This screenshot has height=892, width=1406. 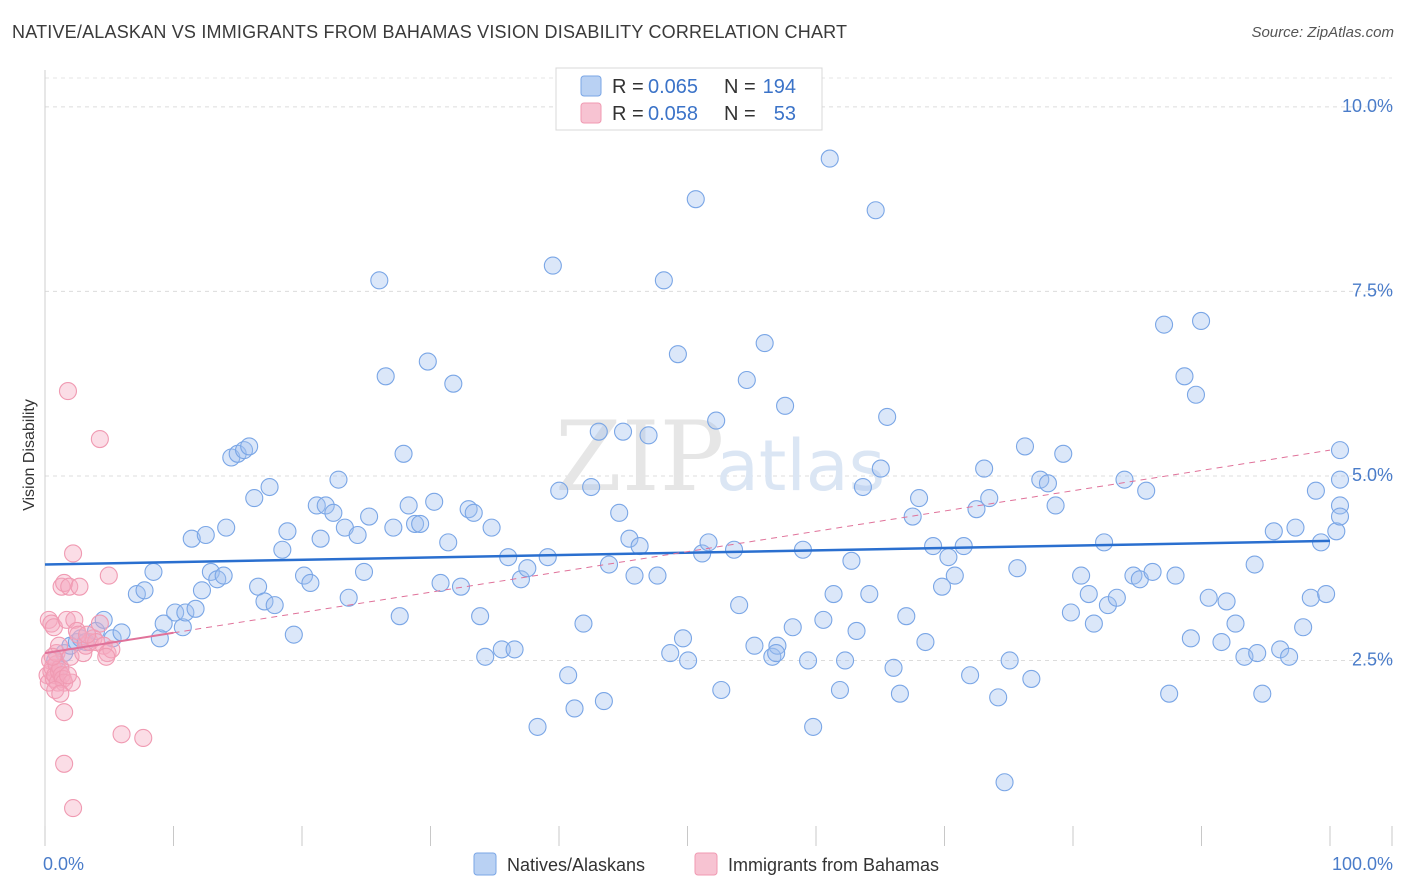 I want to click on x-tick-labels: 0.0% 100.0%, so click(x=718, y=864).